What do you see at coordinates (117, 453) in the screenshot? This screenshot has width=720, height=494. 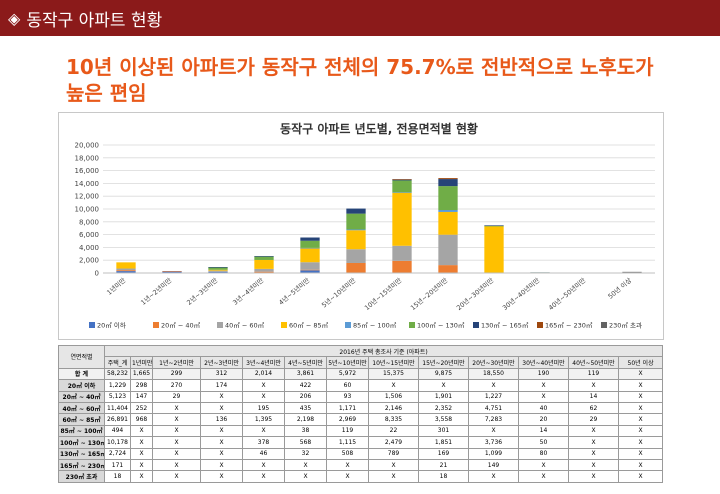 I see `table-cell: 2,724` at bounding box center [117, 453].